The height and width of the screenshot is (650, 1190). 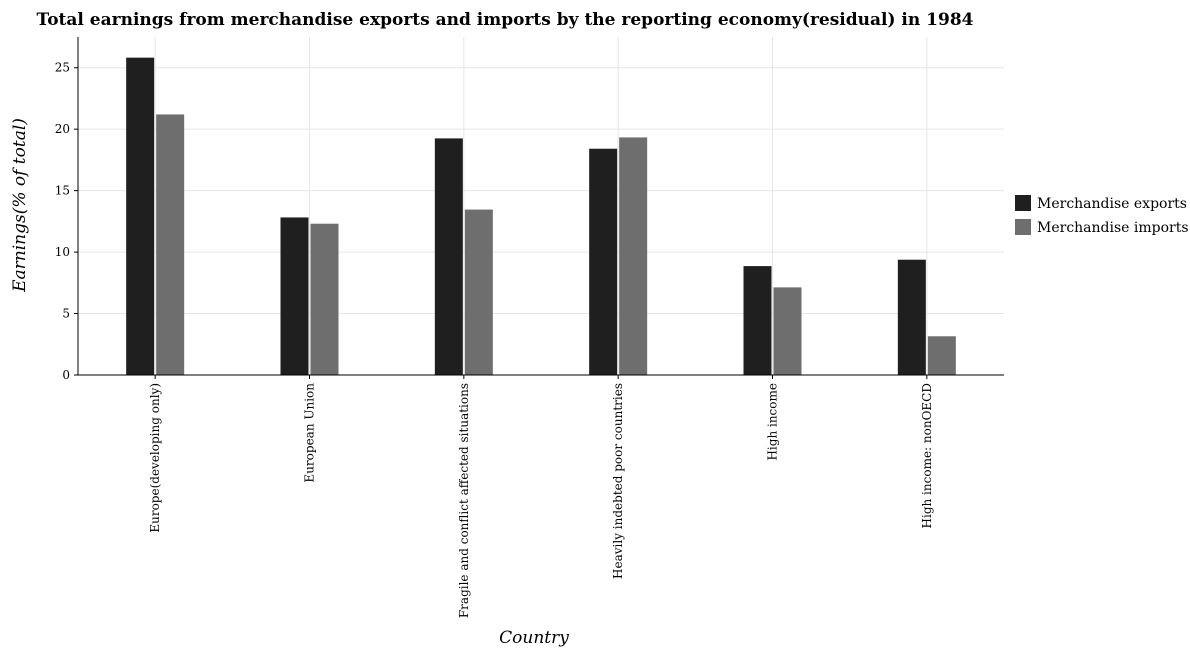 What do you see at coordinates (62, 252) in the screenshot?
I see `y-tick-label: 10` at bounding box center [62, 252].